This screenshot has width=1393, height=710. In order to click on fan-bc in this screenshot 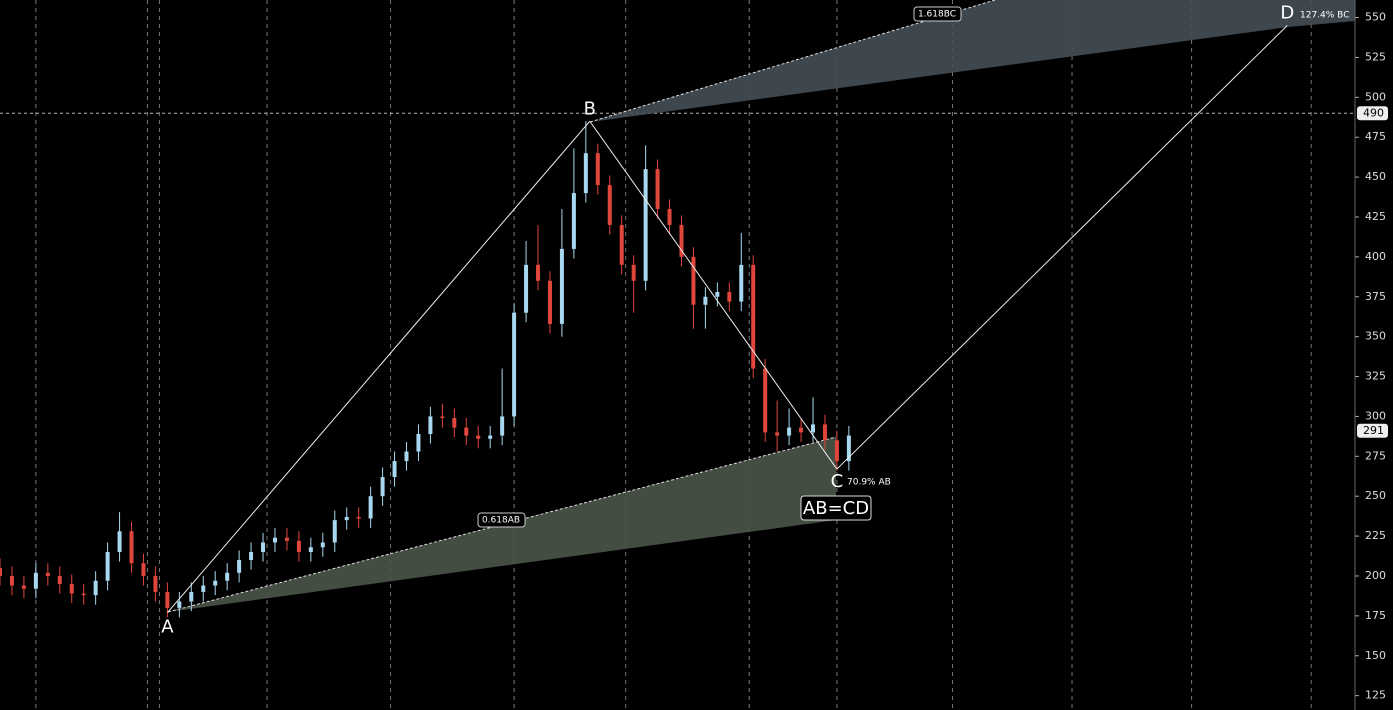, I will do `click(972, 61)`.